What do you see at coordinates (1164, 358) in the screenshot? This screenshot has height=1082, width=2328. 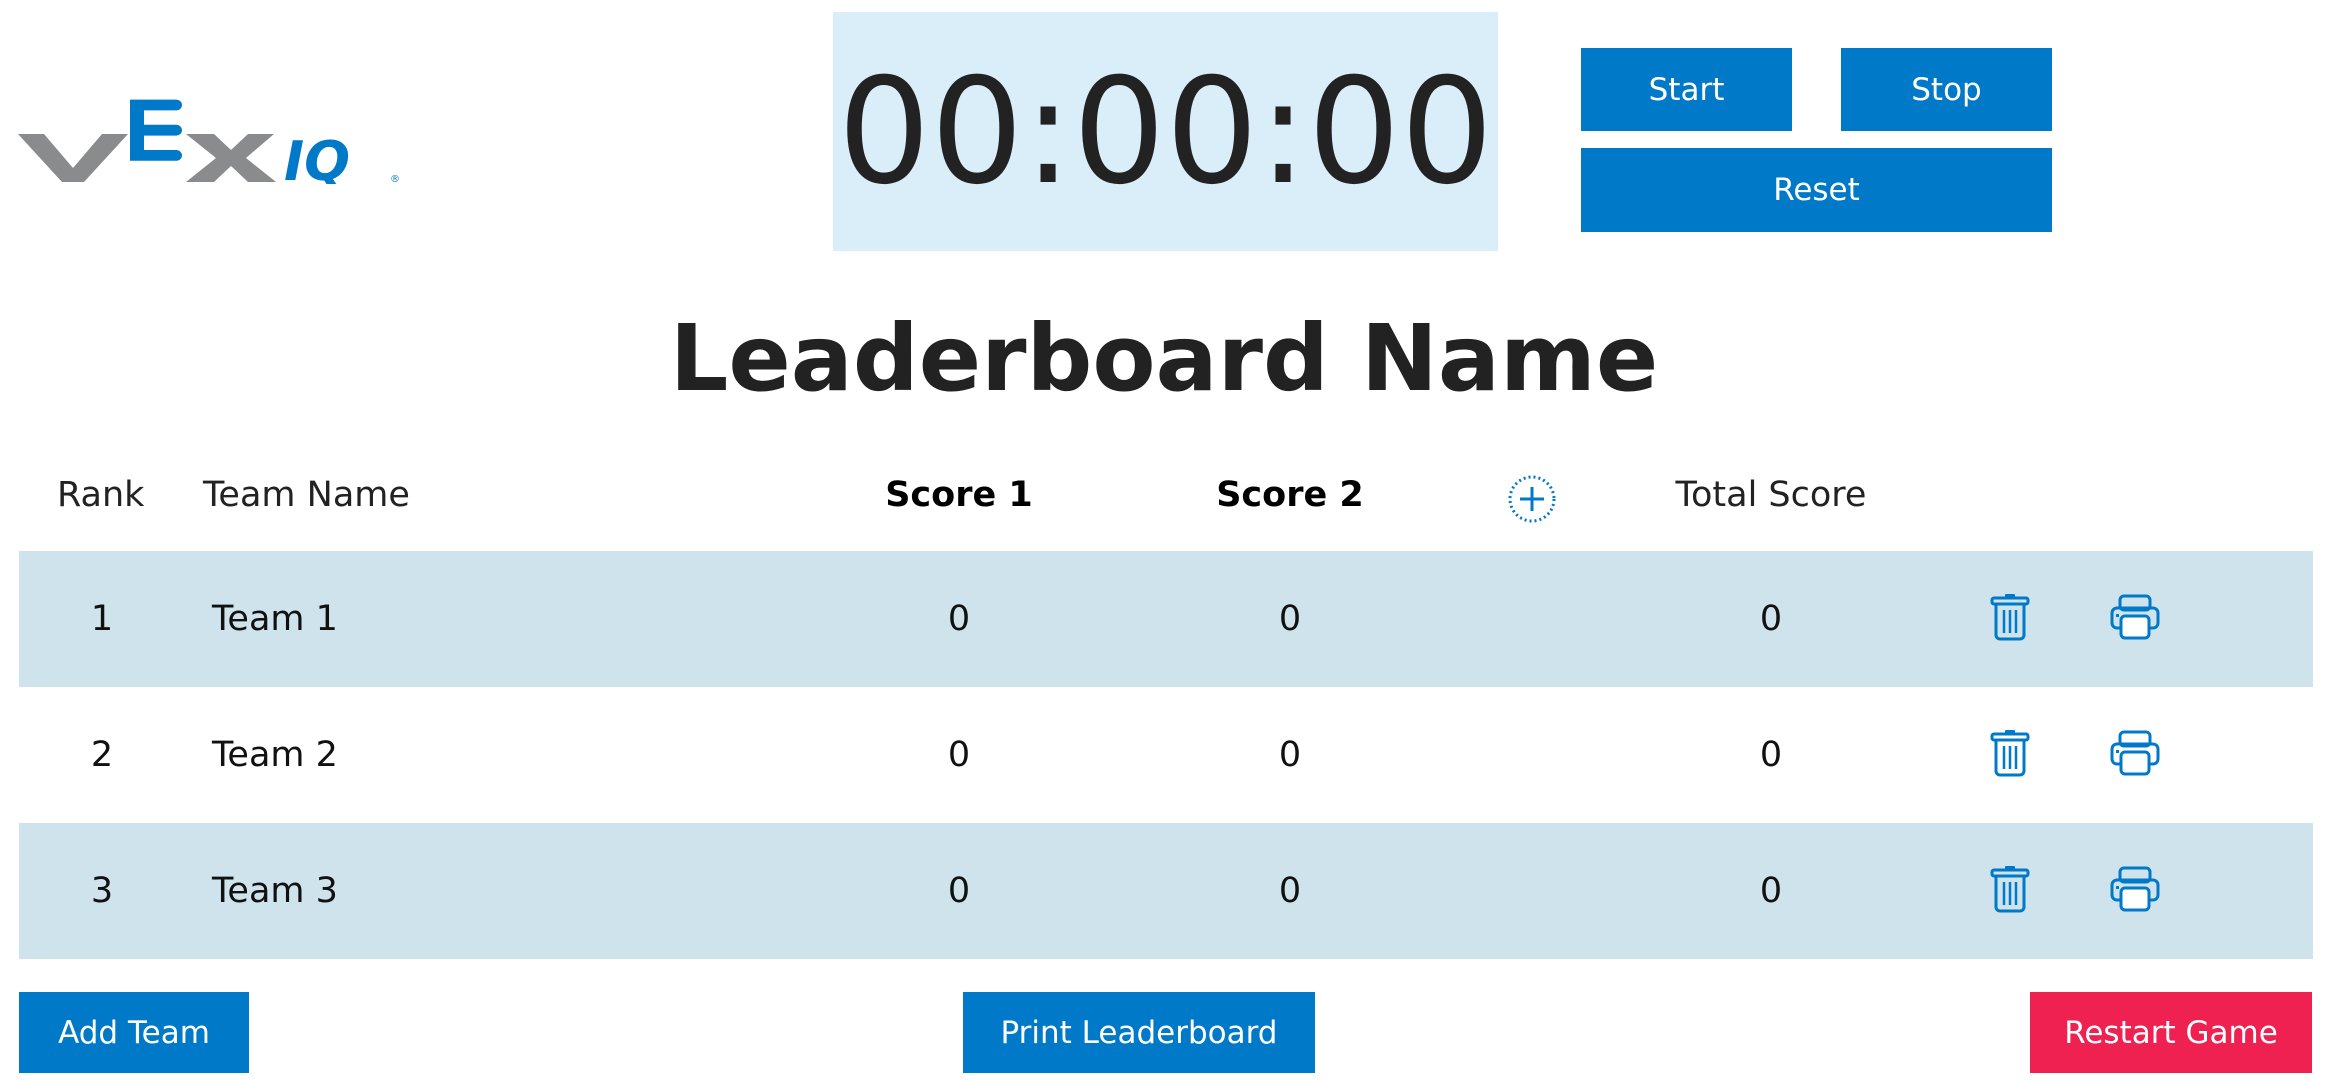 I see `page-title: Leaderboard Name` at bounding box center [1164, 358].